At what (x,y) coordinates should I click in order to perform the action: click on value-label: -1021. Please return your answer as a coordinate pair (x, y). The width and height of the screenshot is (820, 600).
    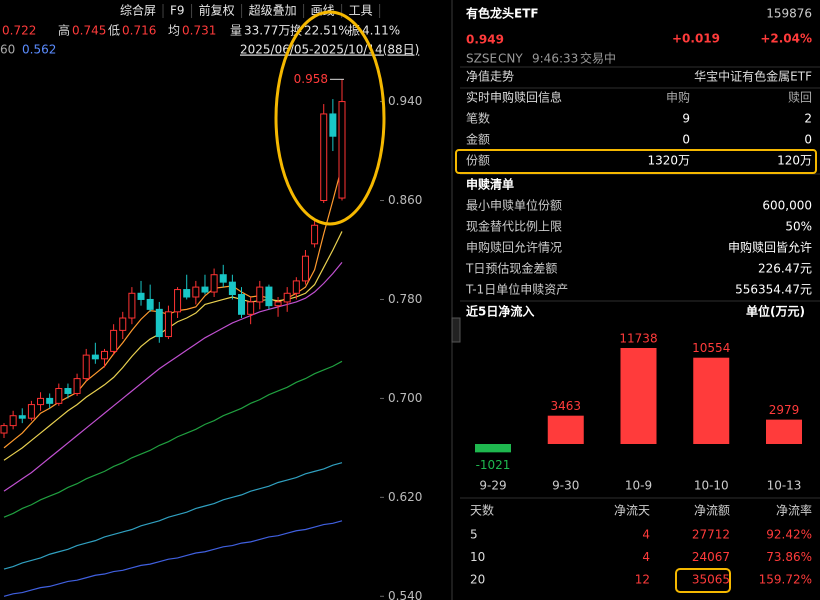
    Looking at the image, I should click on (493, 465).